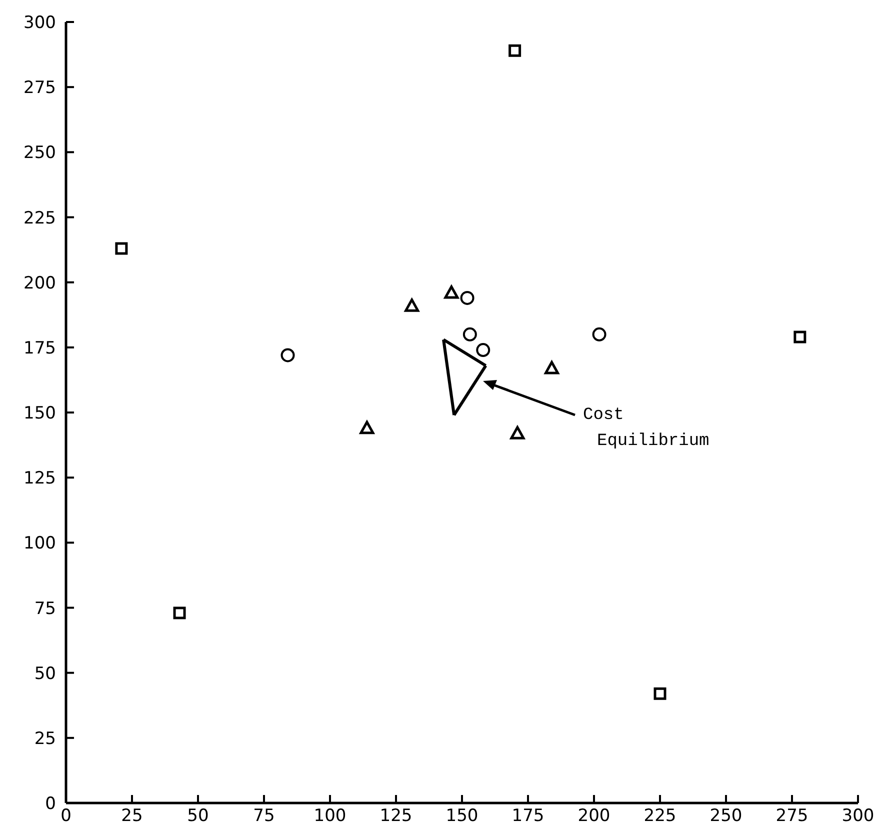  I want to click on x-tick-label: 25, so click(132, 816).